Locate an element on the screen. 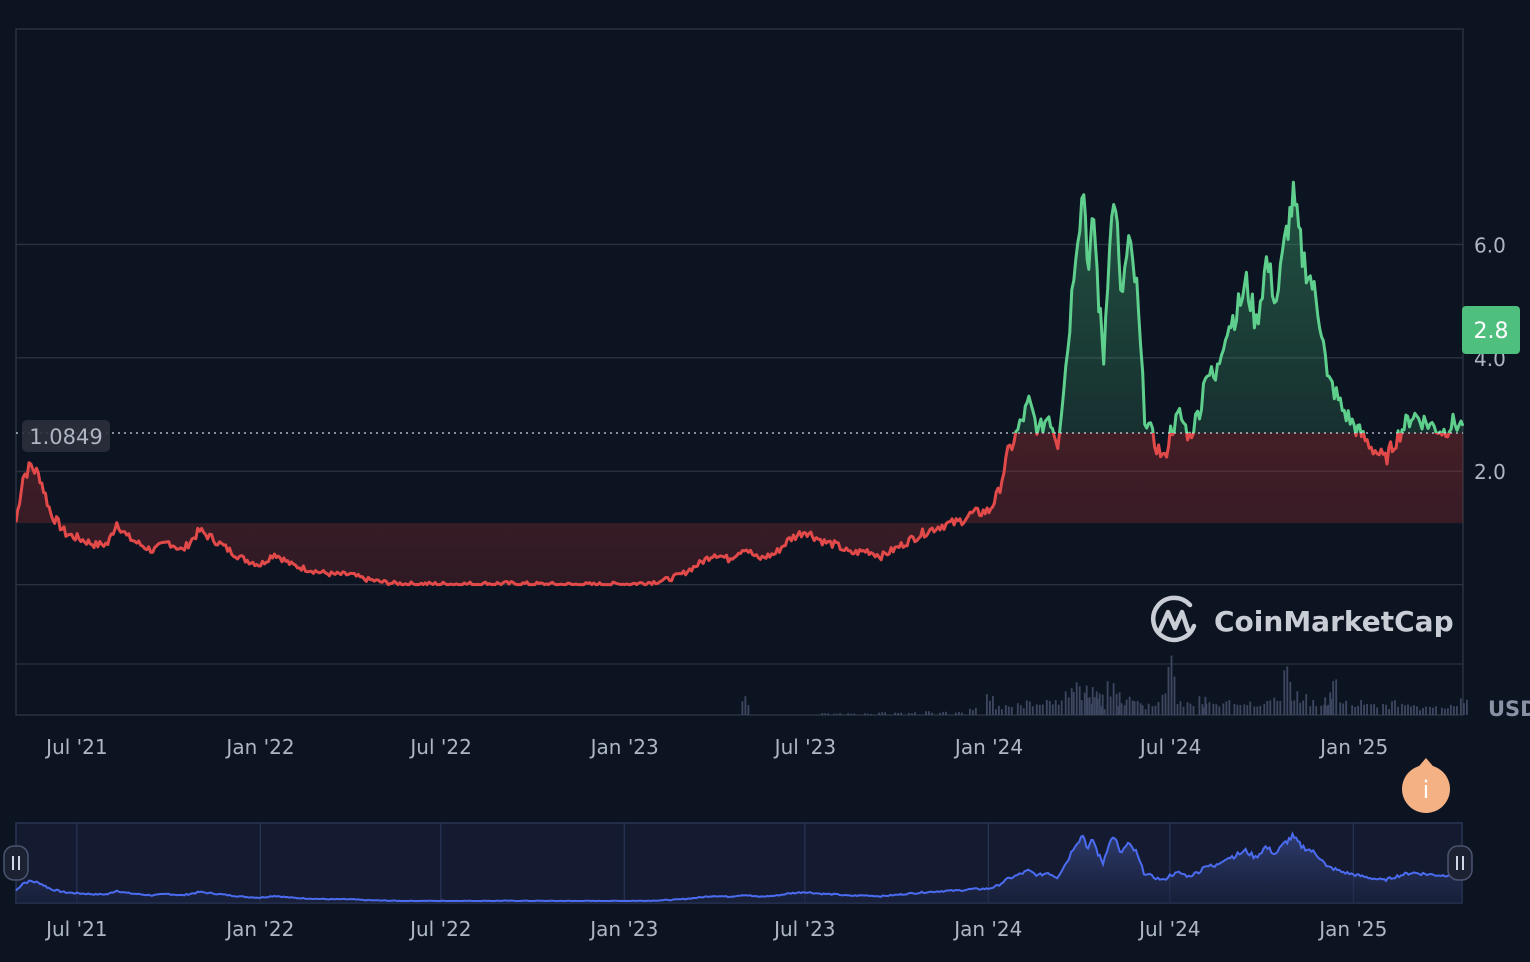  currency-label: USD is located at coordinates (1509, 709).